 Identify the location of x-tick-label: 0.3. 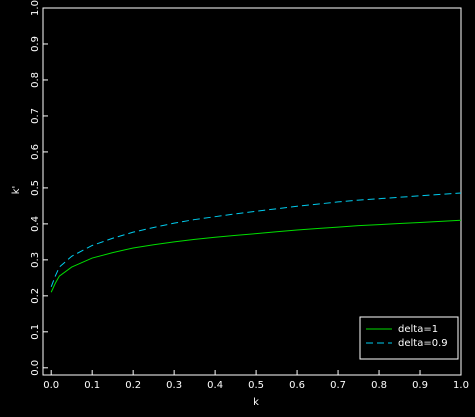
(174, 385).